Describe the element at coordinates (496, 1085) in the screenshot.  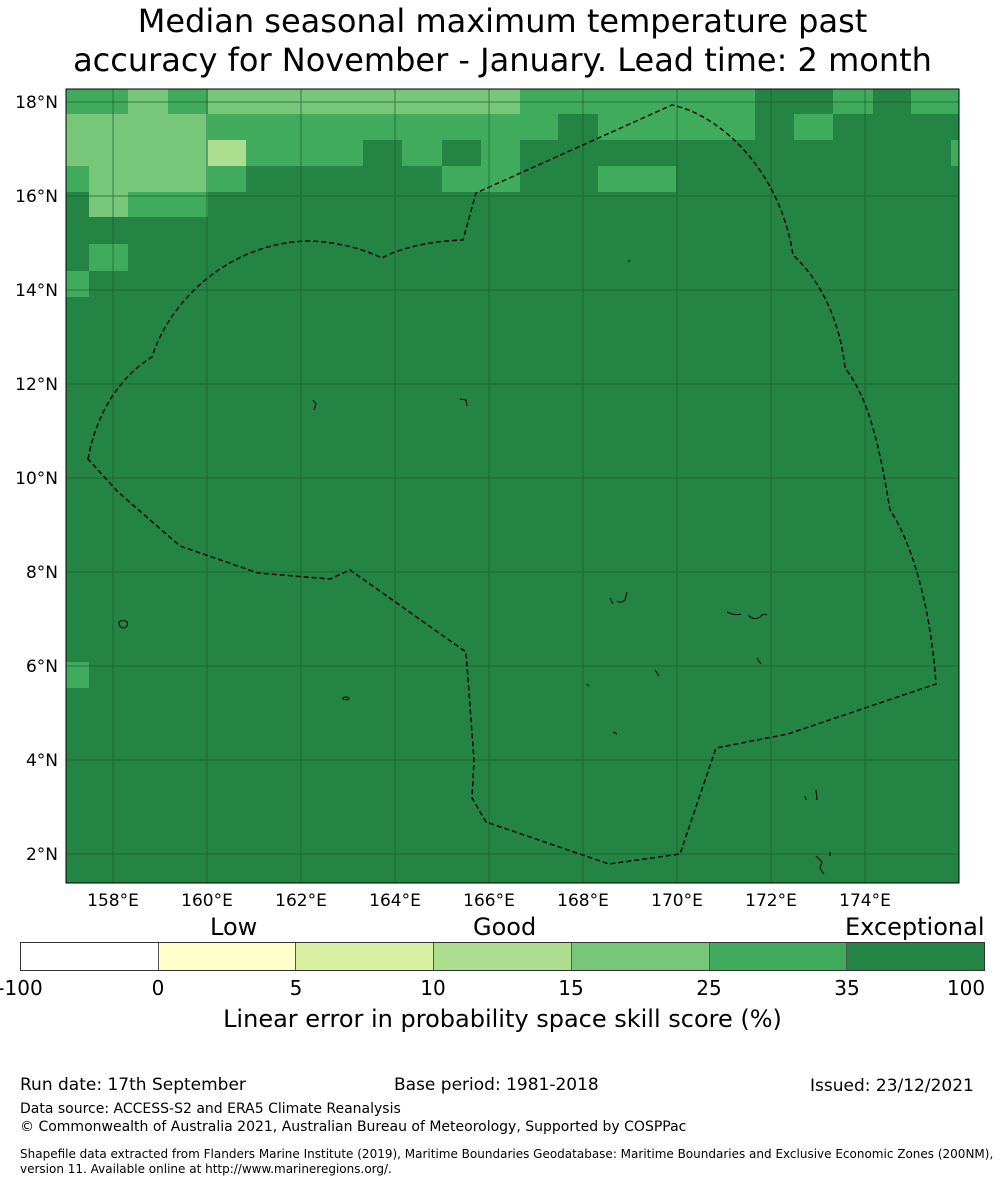
I see `base-period: Base period: 1981-2018` at that location.